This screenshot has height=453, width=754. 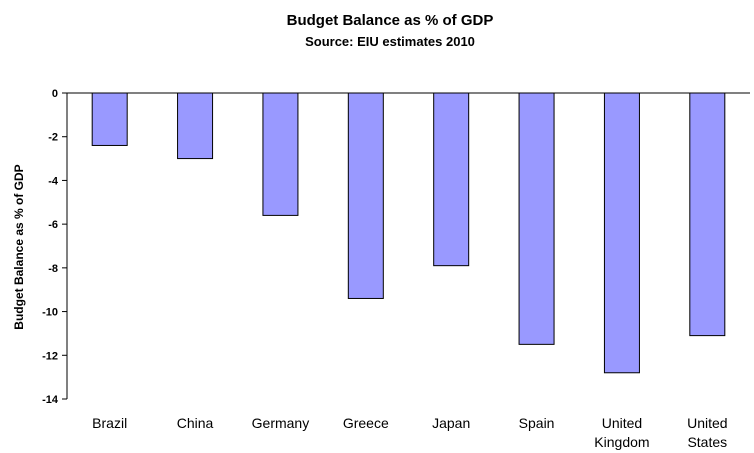 I want to click on bar-china, so click(x=195, y=126).